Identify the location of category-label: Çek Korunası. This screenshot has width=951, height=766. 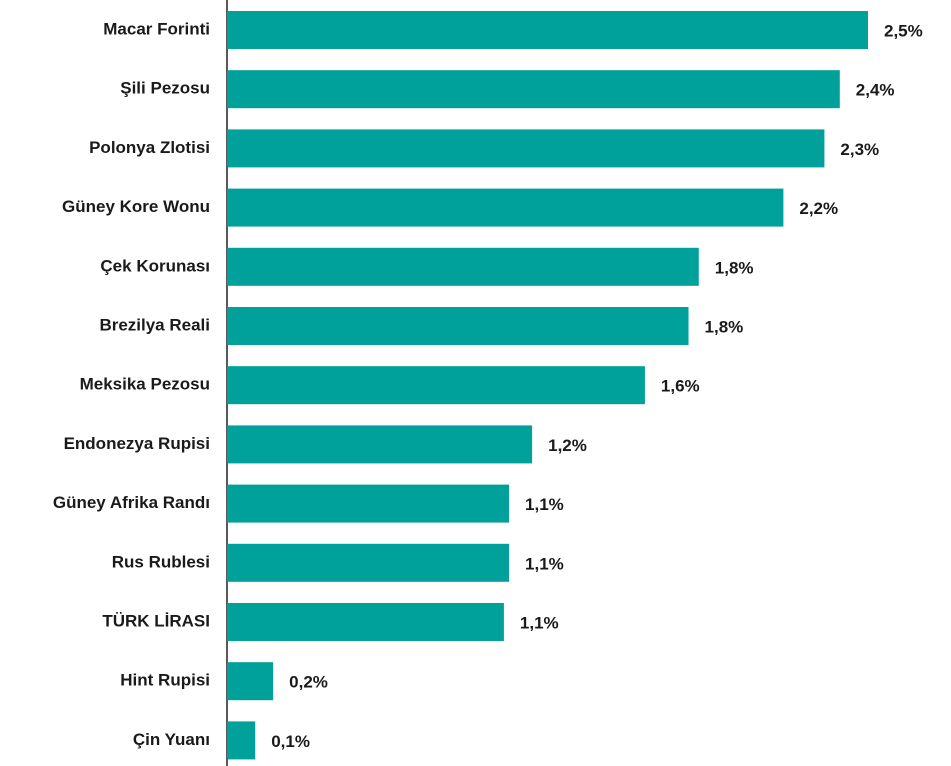
(155, 265).